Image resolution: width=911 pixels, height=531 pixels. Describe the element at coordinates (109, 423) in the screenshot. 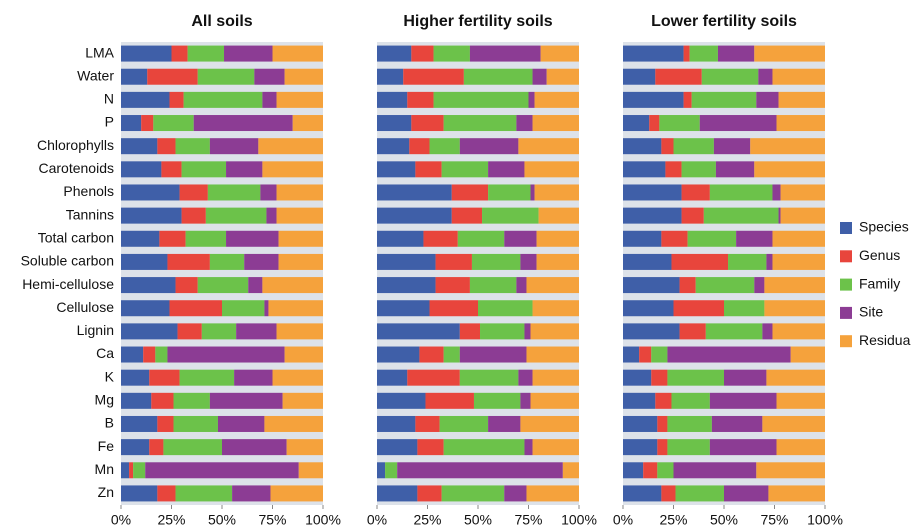

I see `y-tick-label: B` at that location.